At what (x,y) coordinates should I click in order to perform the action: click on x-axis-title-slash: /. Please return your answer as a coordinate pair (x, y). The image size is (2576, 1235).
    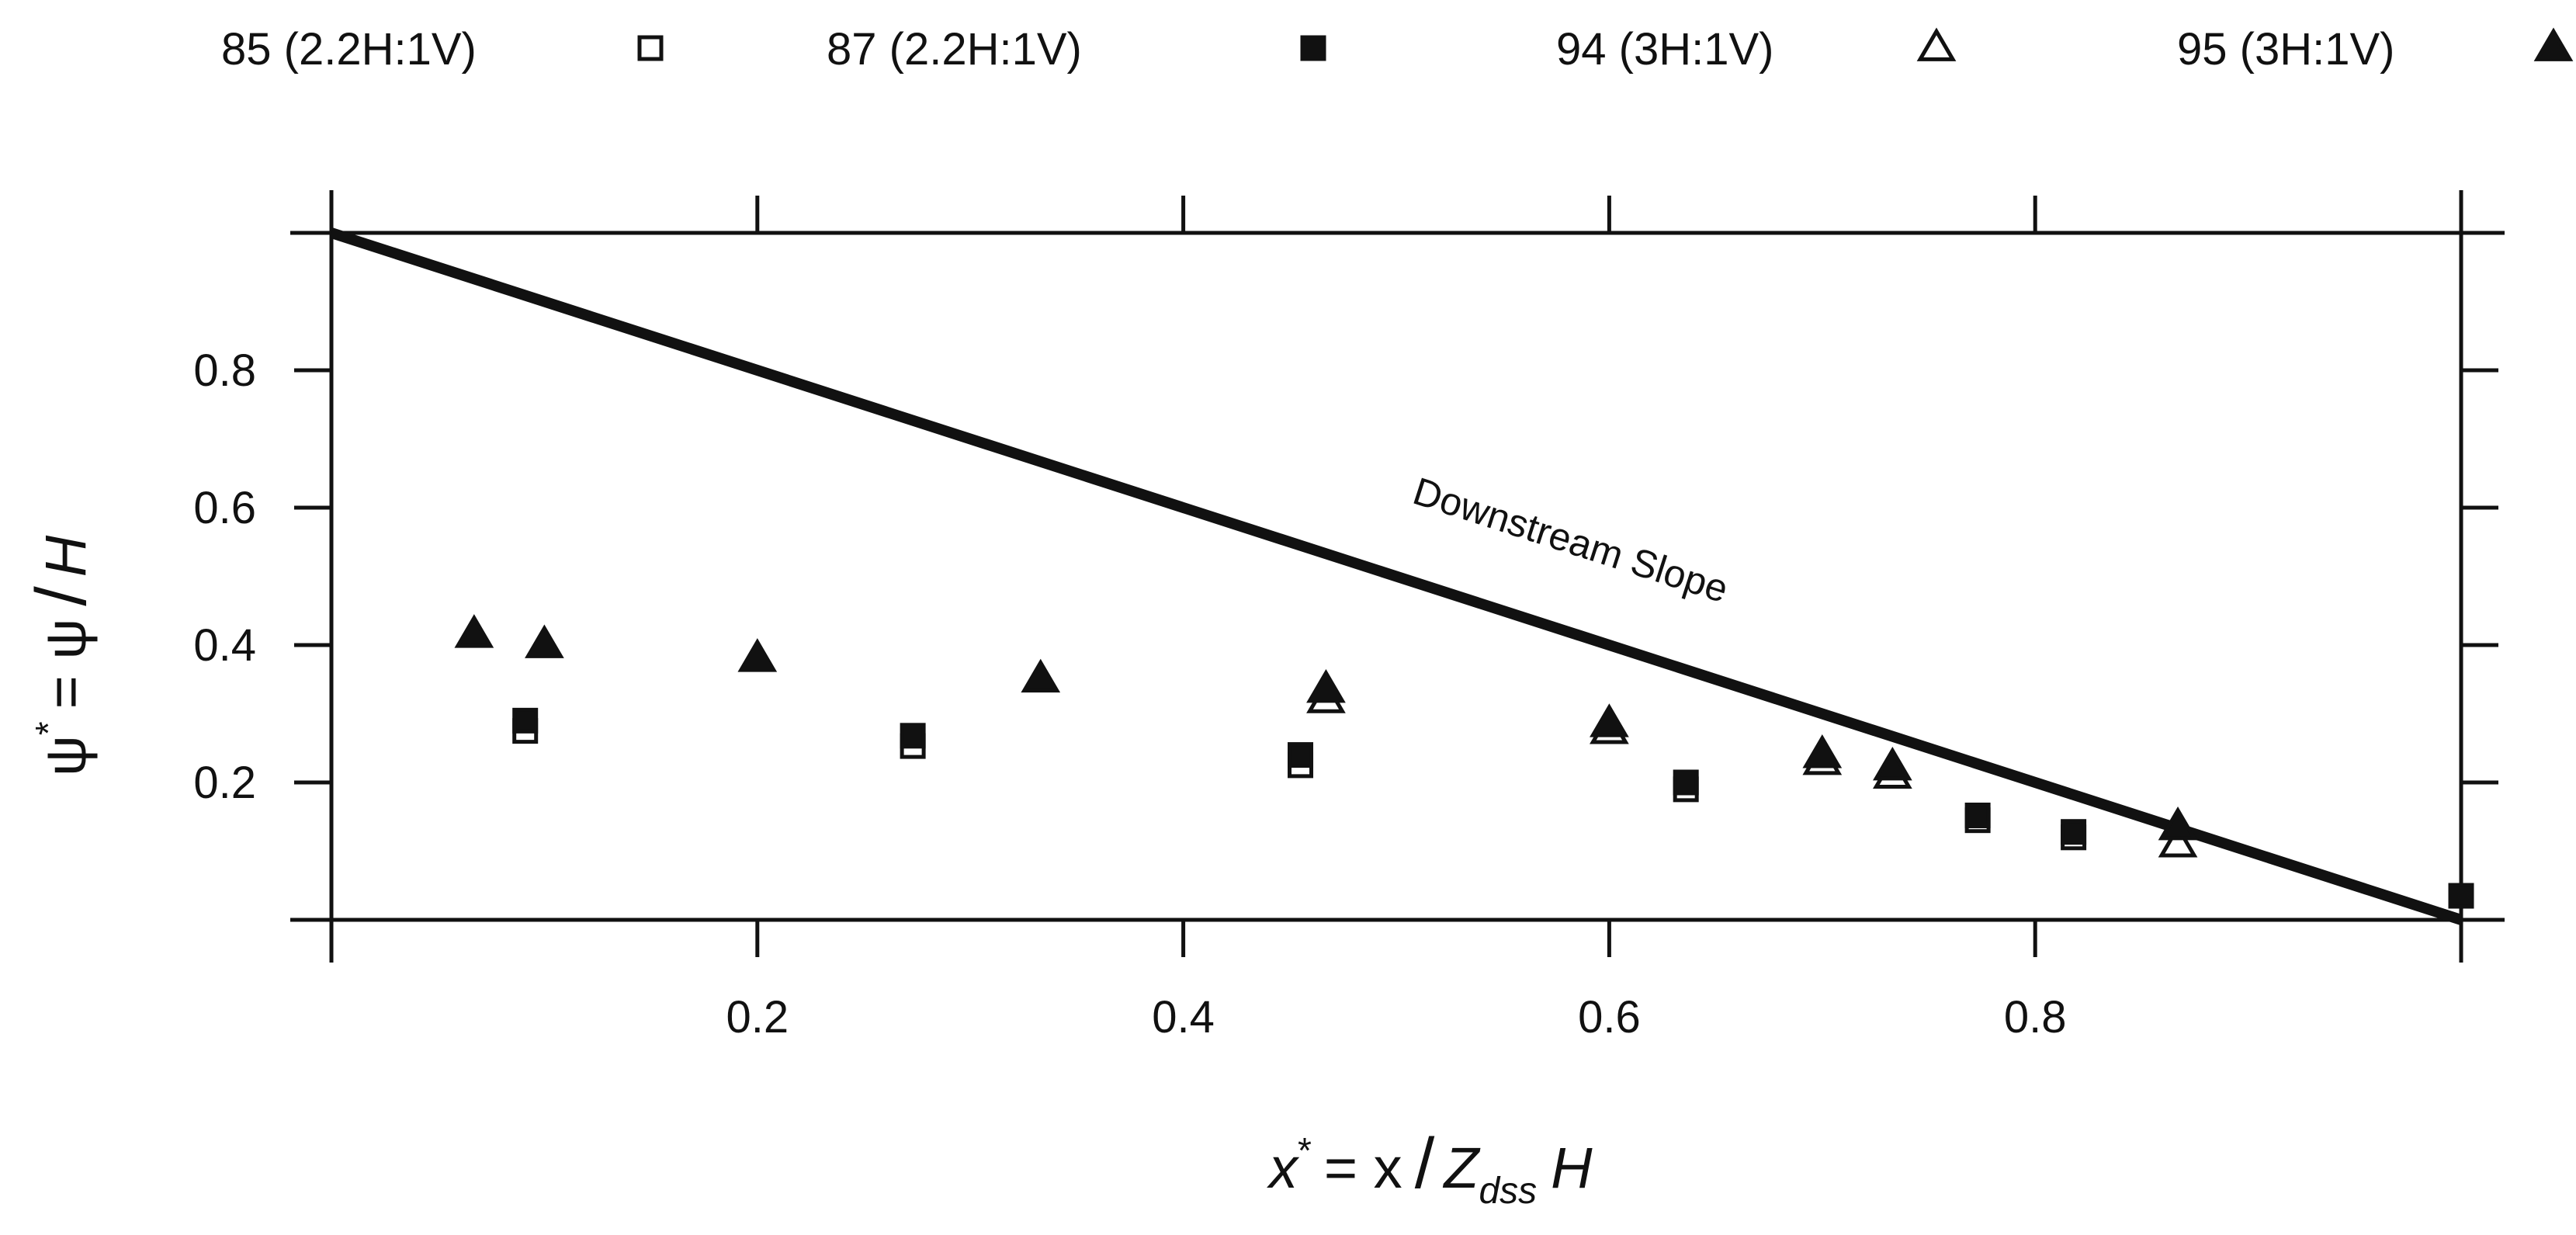
    Looking at the image, I should click on (1425, 1163).